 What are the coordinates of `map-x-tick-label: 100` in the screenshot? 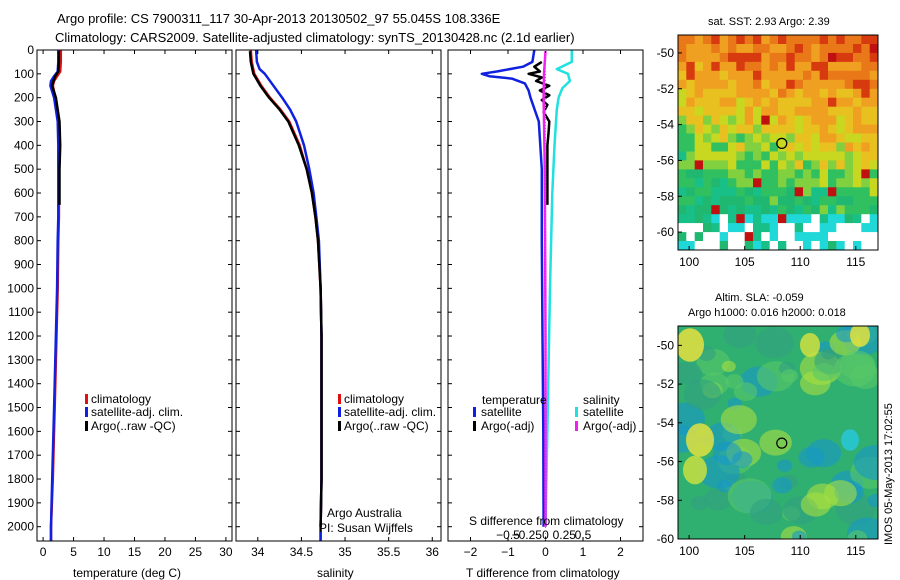 It's located at (689, 551).